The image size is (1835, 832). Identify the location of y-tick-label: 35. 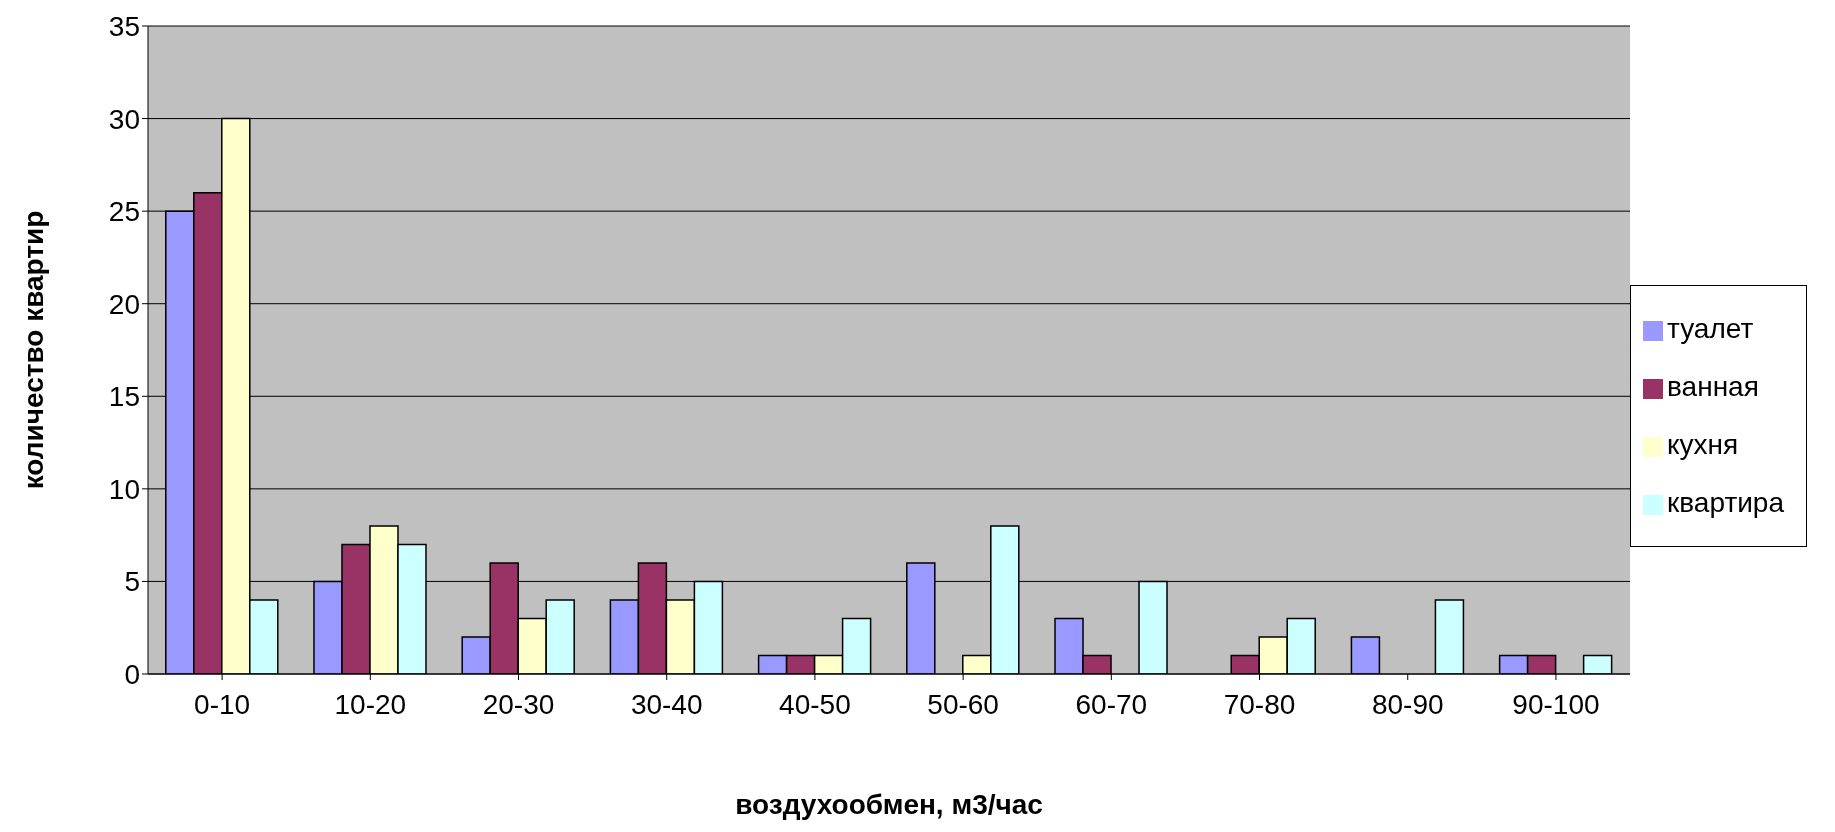
(124, 26).